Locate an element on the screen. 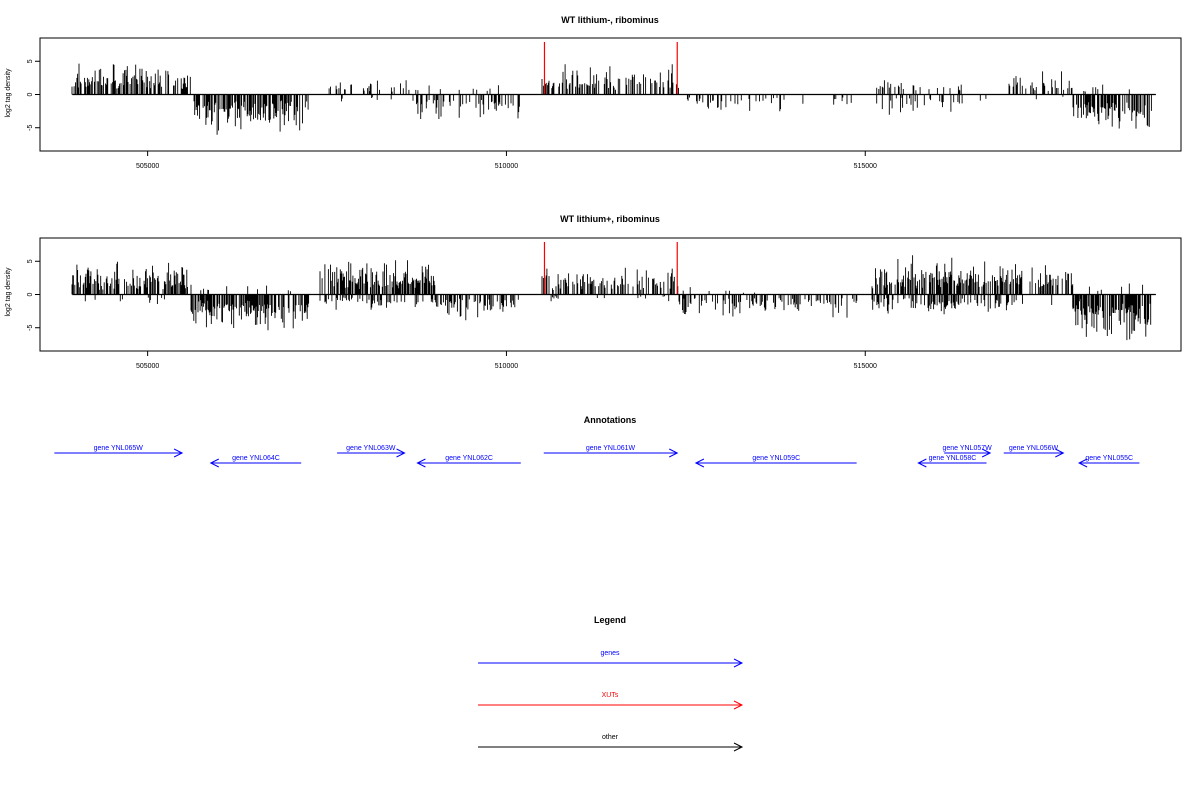 This screenshot has height=800, width=1200. gene-label: gene YNL058C is located at coordinates (953, 458).